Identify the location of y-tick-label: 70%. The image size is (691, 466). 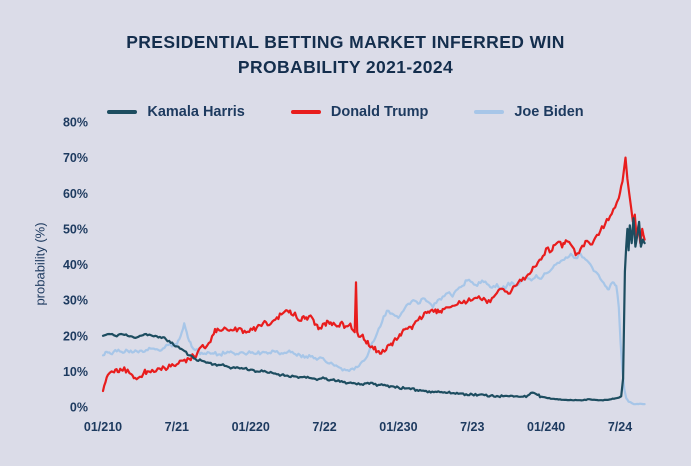
(75, 158).